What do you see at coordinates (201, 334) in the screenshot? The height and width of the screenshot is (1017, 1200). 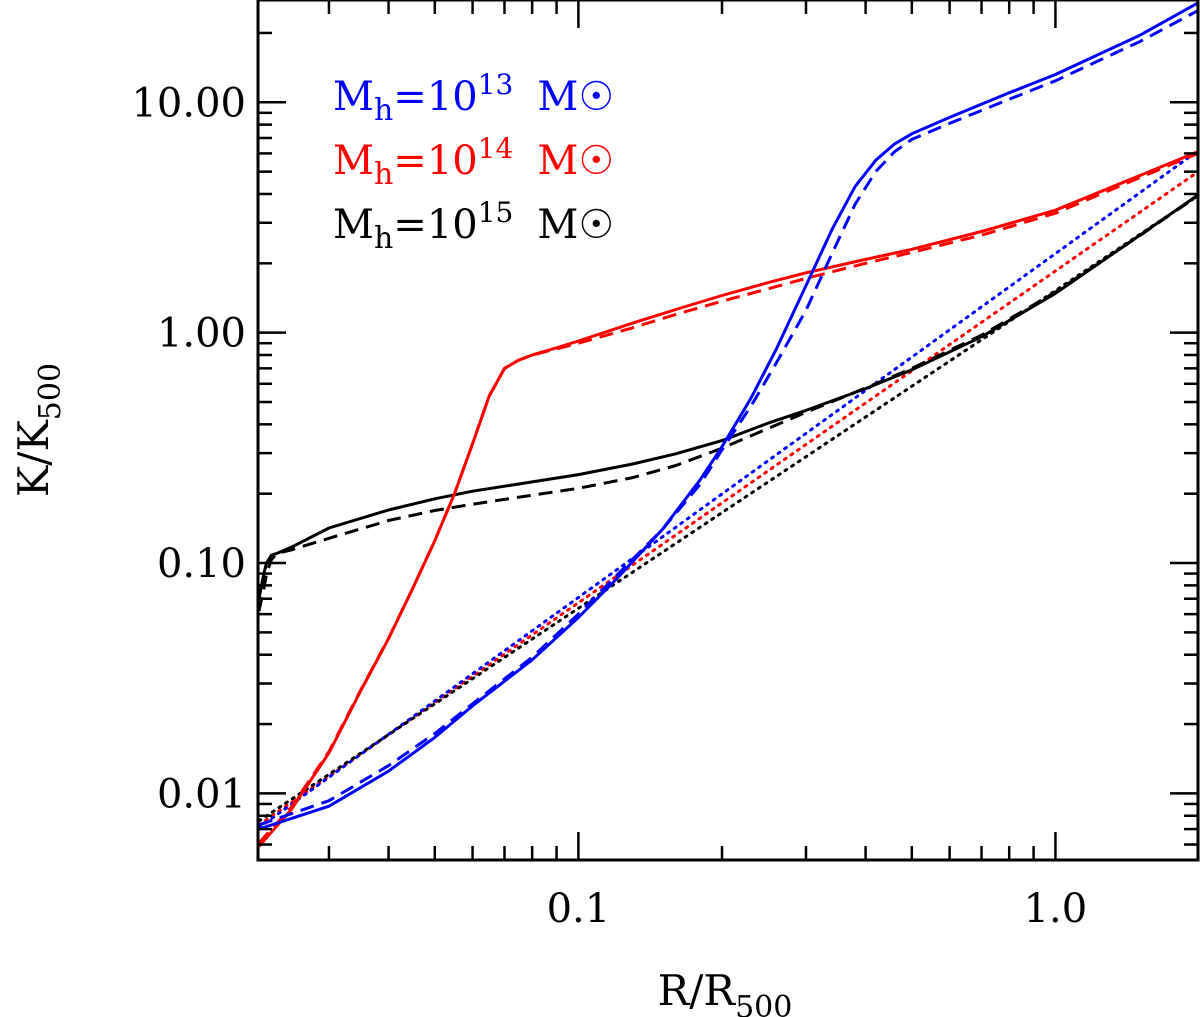 I see `y-tick-label: 1.00` at bounding box center [201, 334].